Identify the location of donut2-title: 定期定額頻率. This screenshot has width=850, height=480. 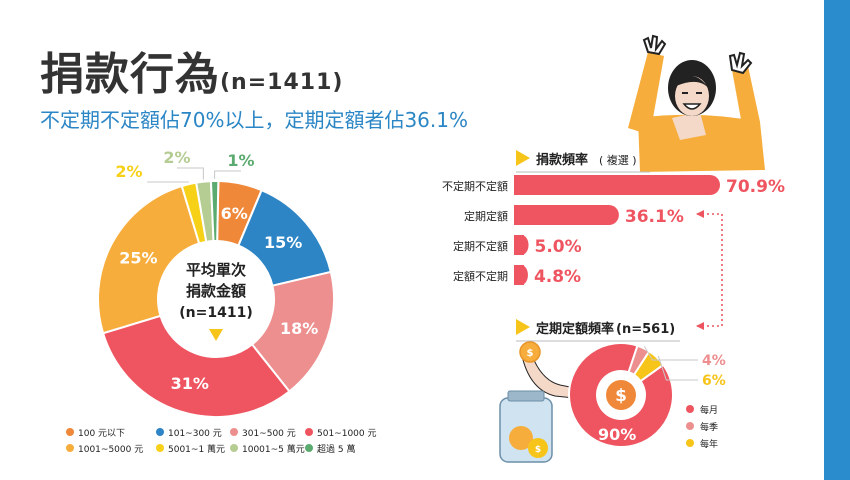
(574, 329).